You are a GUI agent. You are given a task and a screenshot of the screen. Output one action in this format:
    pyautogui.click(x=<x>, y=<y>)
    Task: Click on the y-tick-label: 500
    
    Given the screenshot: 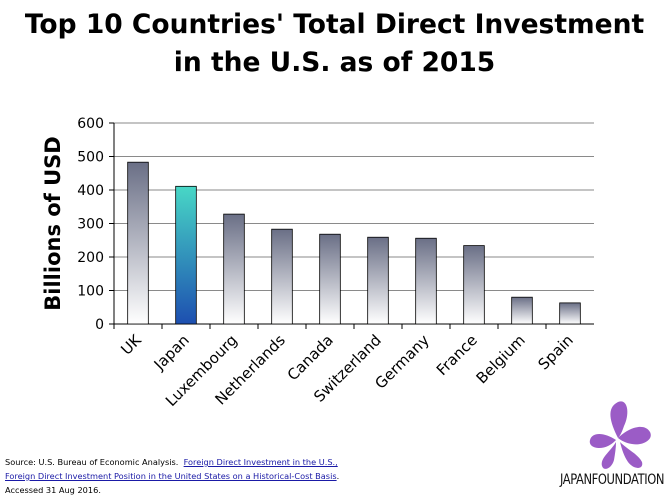 What is the action you would take?
    pyautogui.click(x=90, y=158)
    